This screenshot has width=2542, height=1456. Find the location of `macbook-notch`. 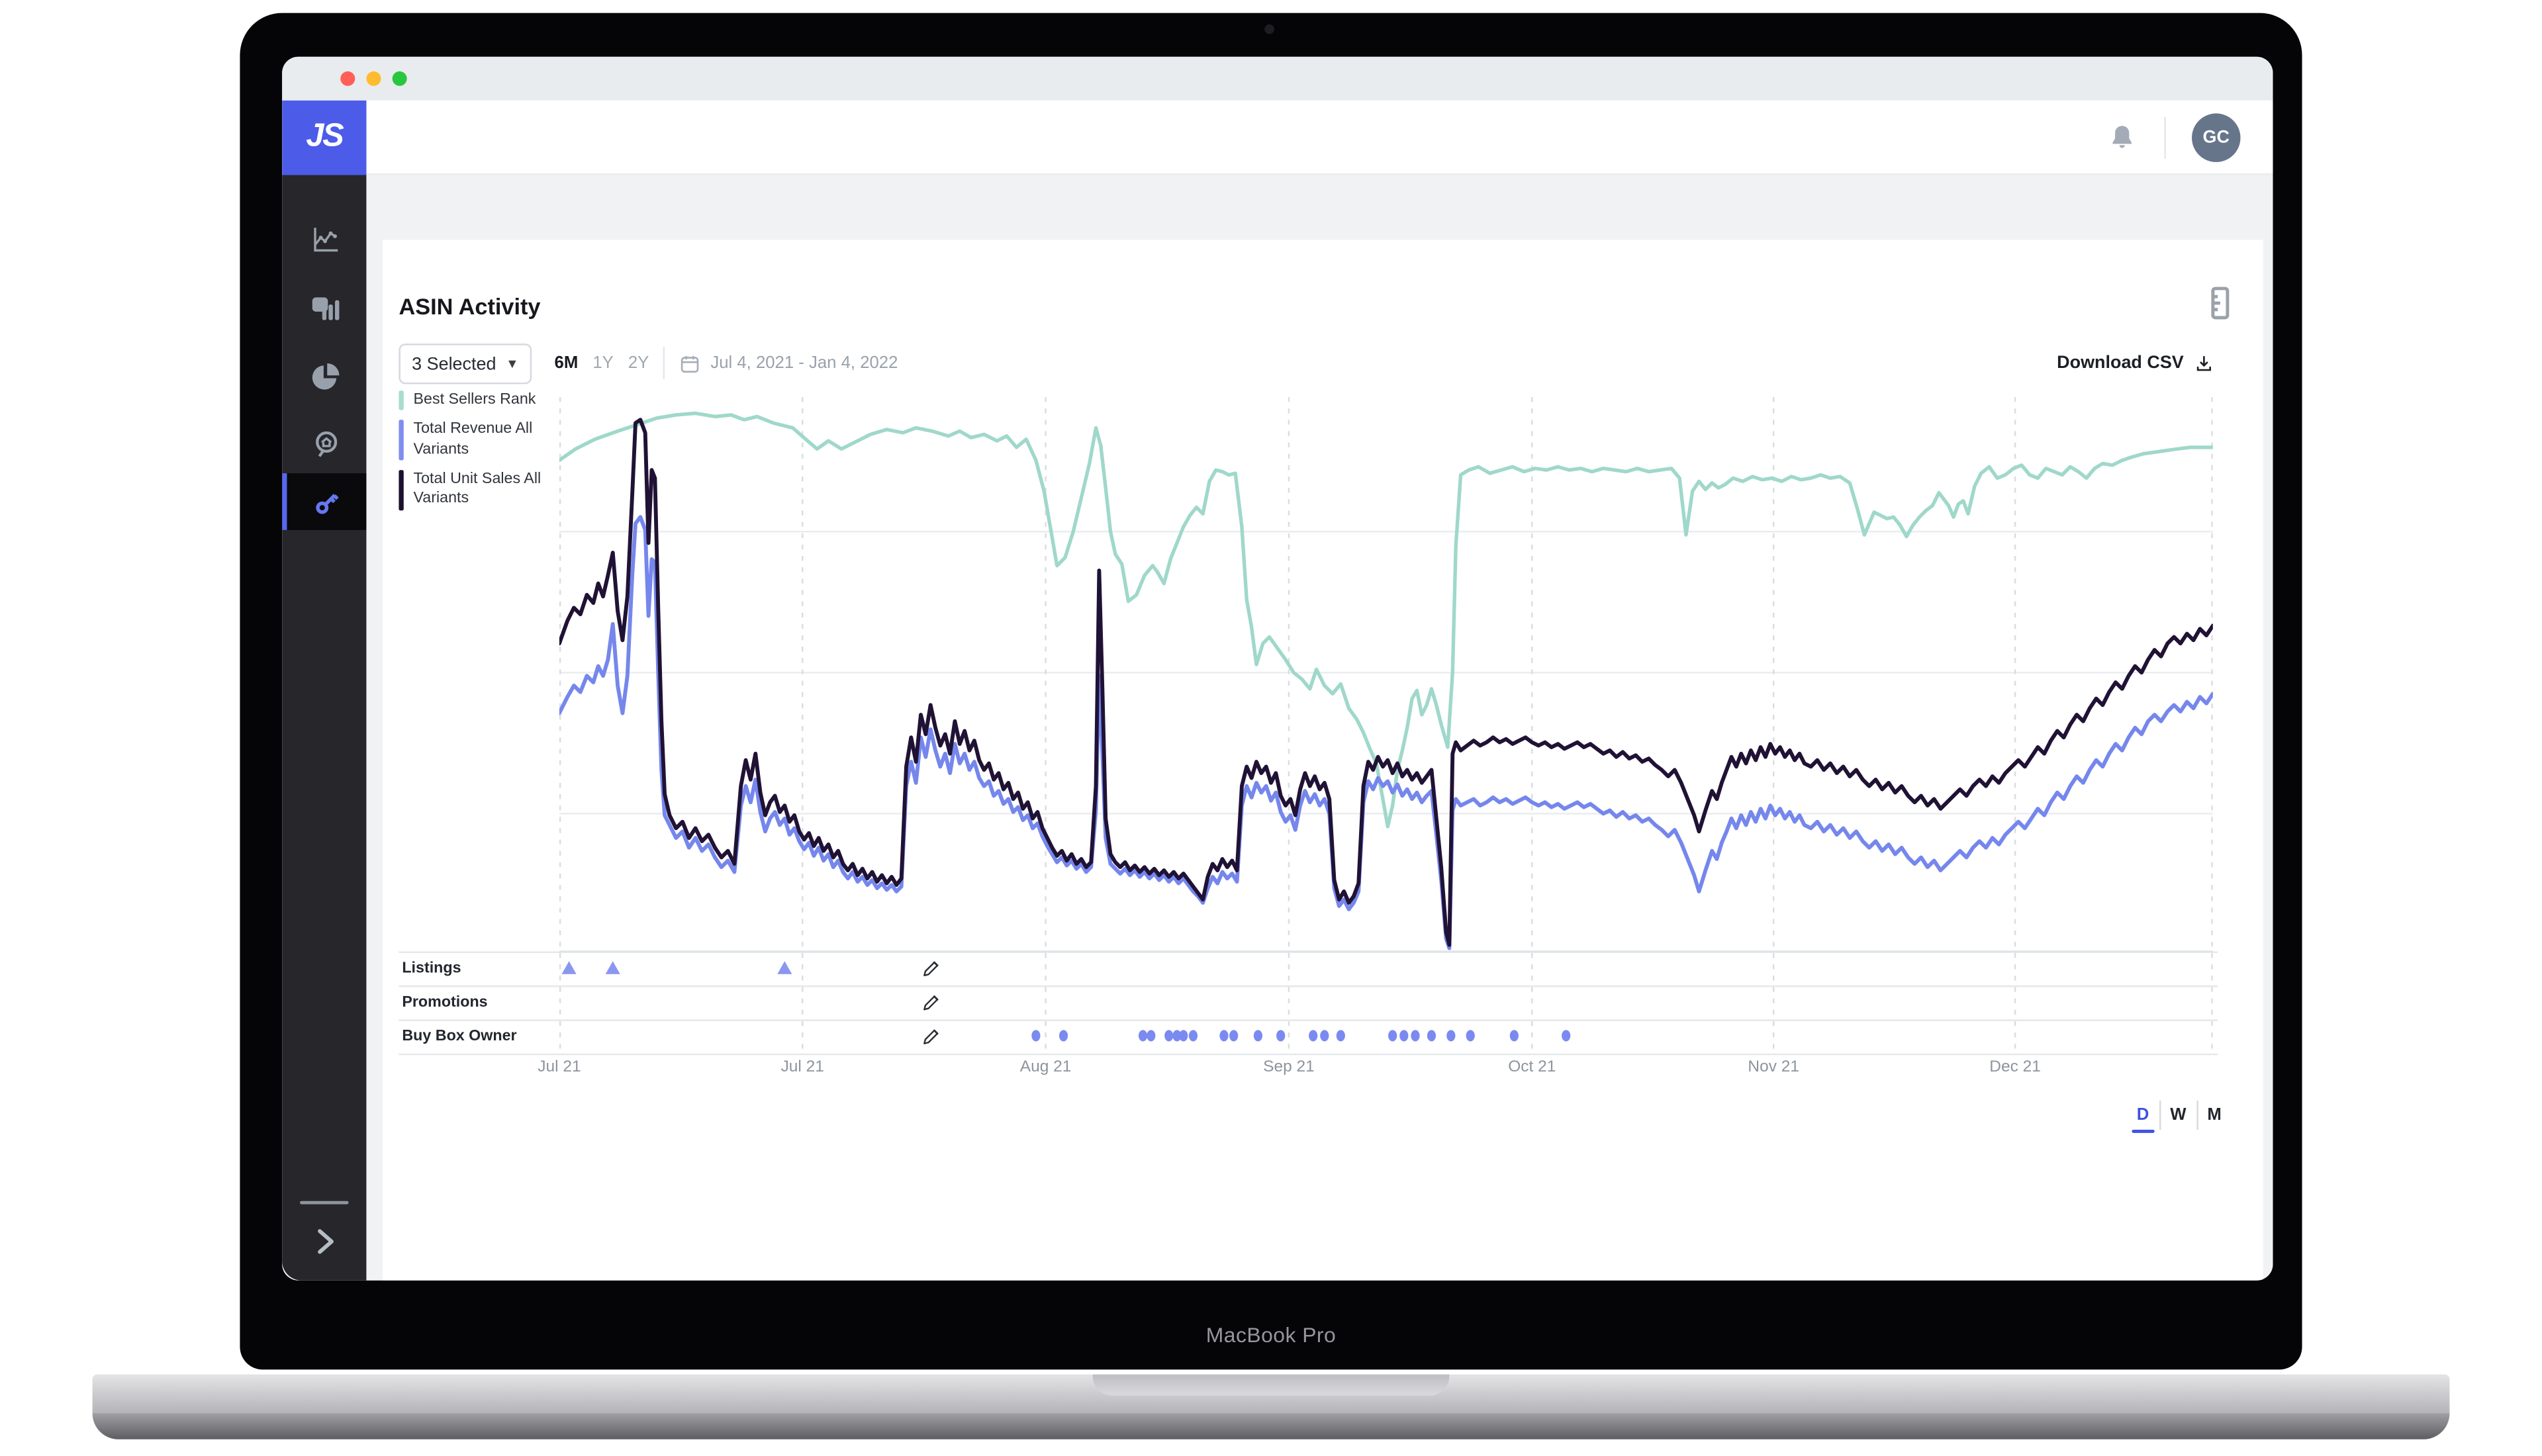

macbook-notch is located at coordinates (1271, 1385).